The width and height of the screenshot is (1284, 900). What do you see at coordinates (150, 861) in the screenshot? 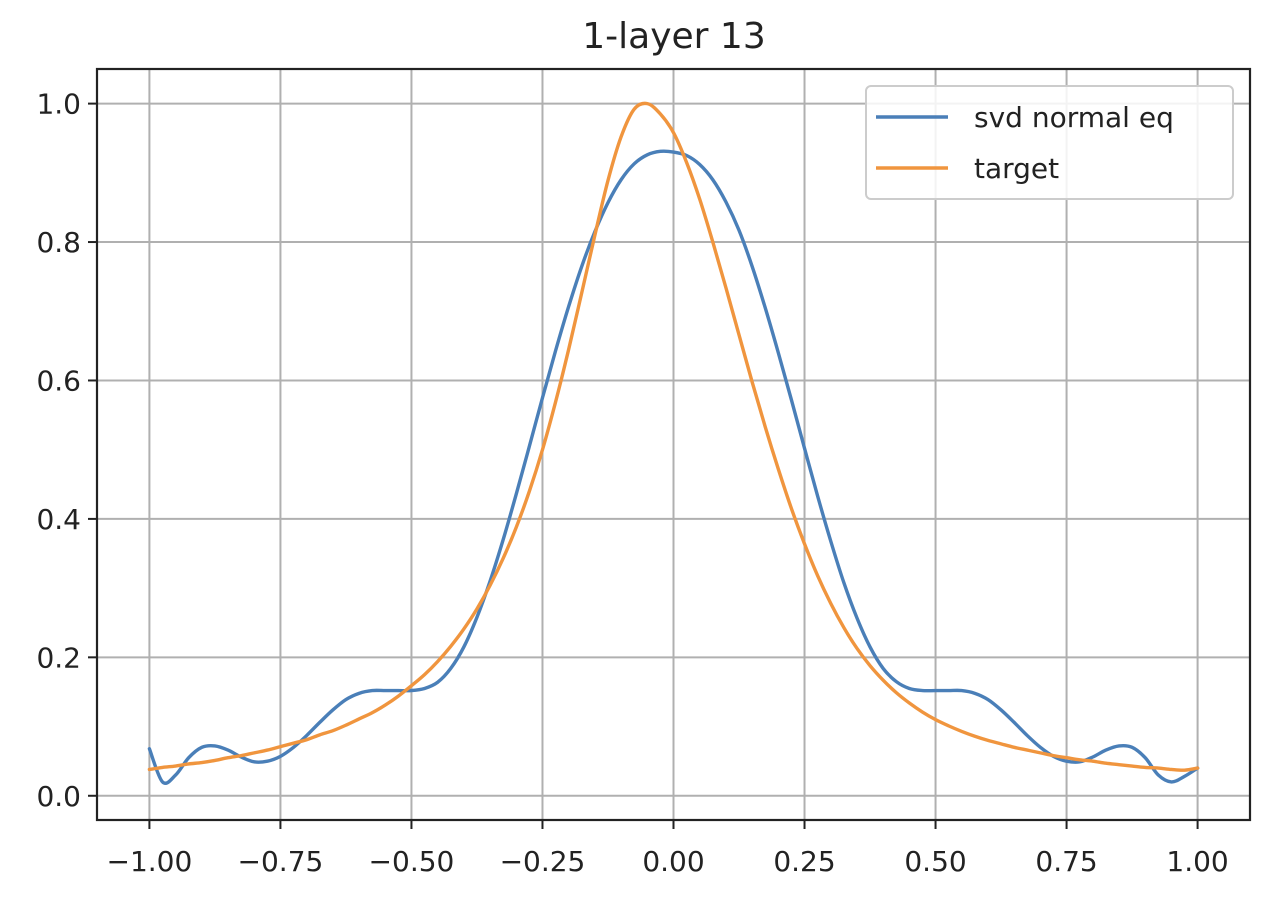
I see `x-tick-label: −1.00` at bounding box center [150, 861].